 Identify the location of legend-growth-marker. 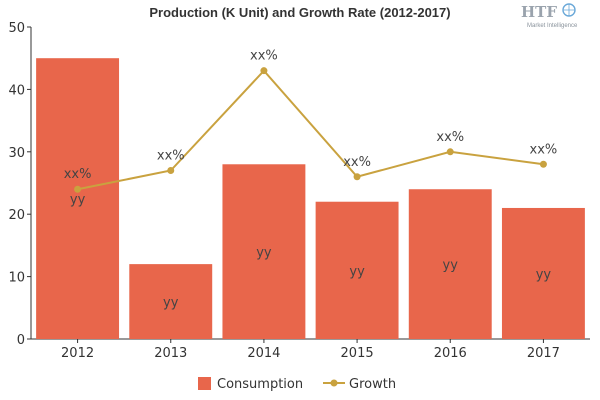
(334, 383).